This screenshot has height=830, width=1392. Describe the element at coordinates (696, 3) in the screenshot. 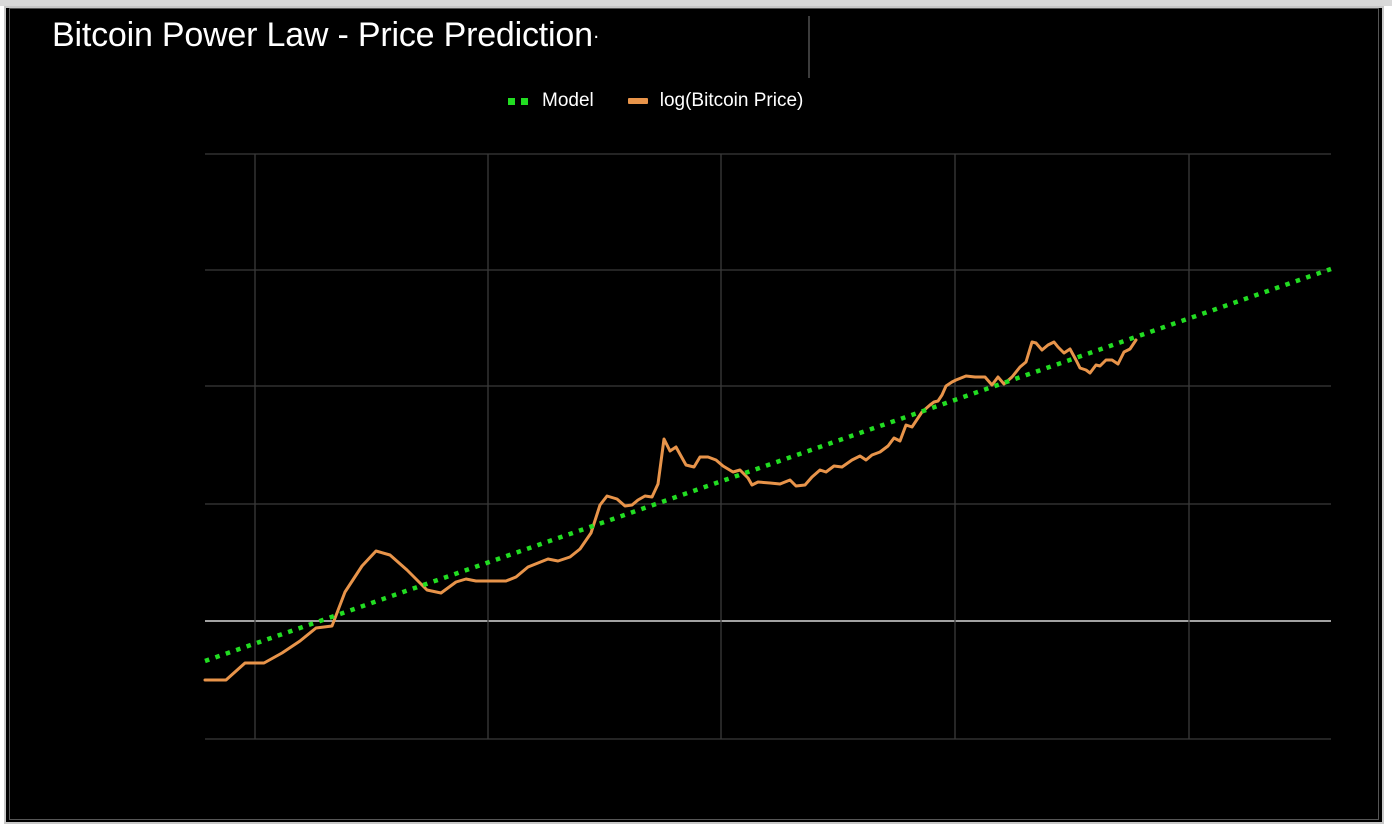

I see `window-top-strip` at that location.